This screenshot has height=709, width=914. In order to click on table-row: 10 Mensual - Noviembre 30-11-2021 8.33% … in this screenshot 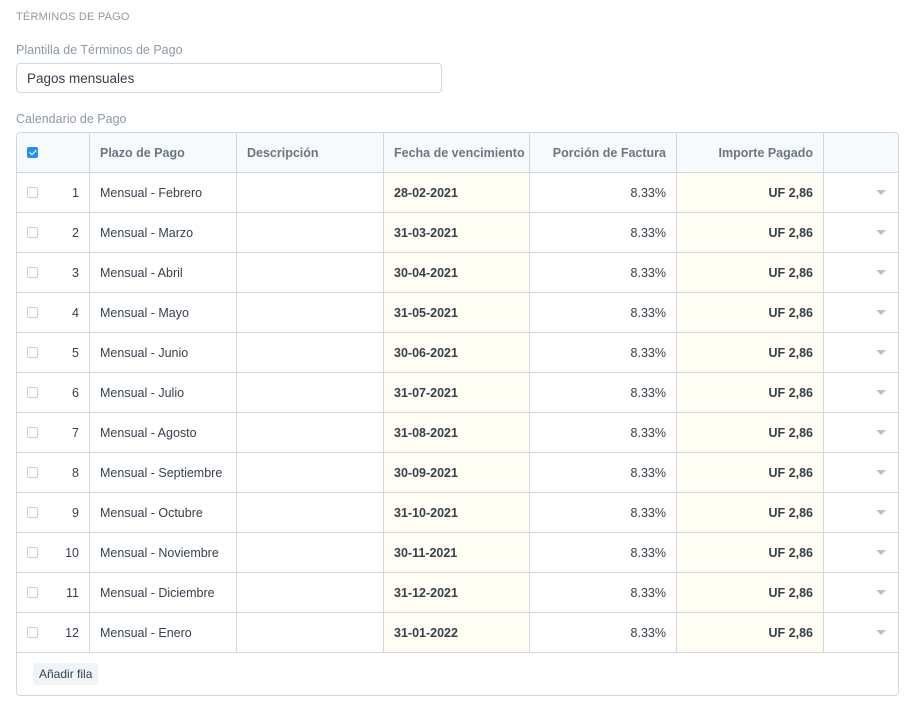, I will do `click(457, 553)`.